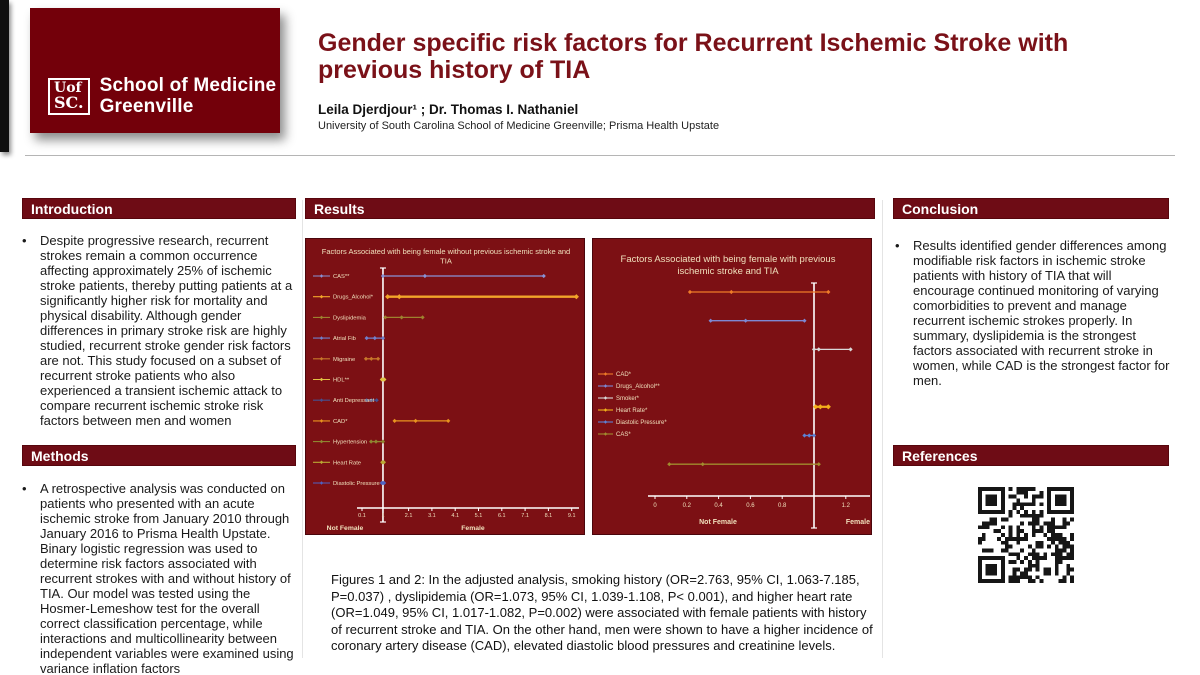 The width and height of the screenshot is (1200, 675). I want to click on svg-text: 5.1, so click(479, 516).